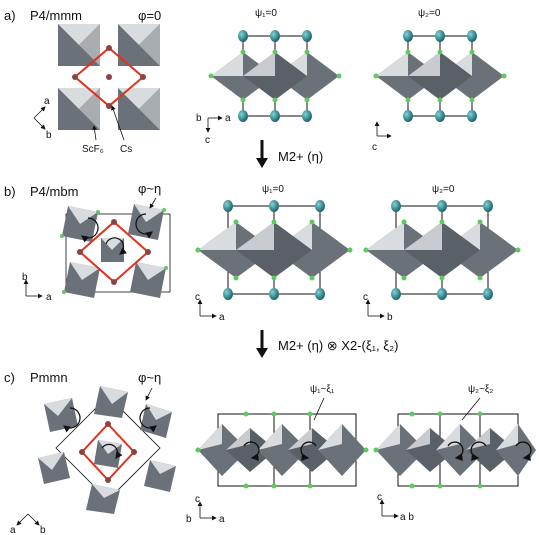  I want to click on panel-c-phi: φ~η, so click(149, 377).